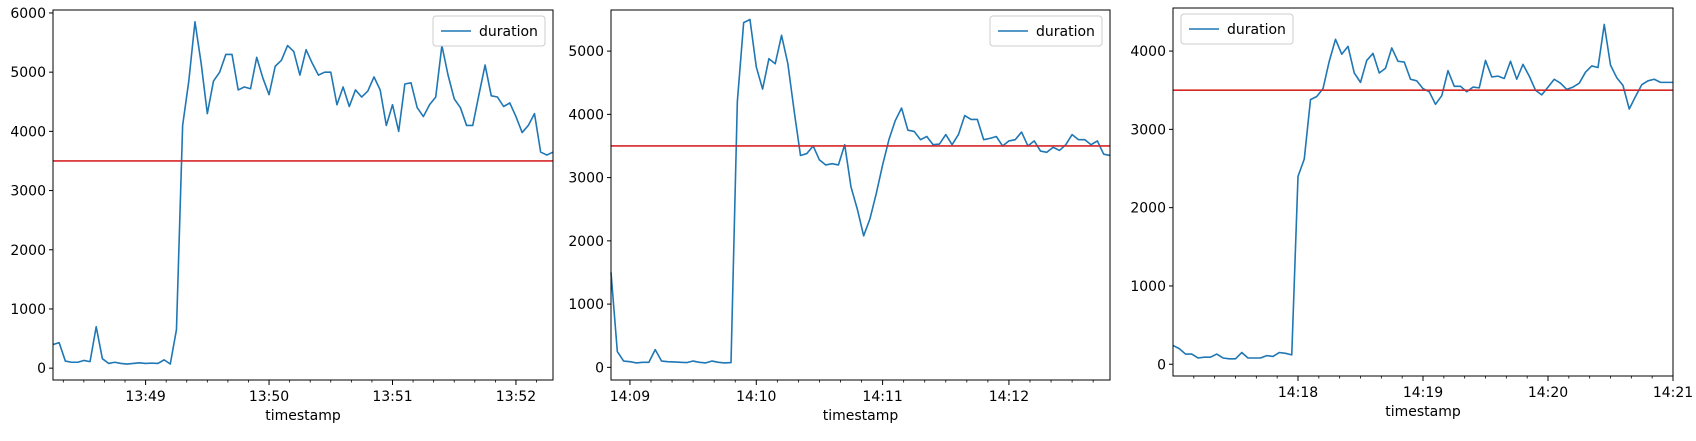 This screenshot has width=1696, height=441. What do you see at coordinates (392, 397) in the screenshot?
I see `x-tick-label: 13:51` at bounding box center [392, 397].